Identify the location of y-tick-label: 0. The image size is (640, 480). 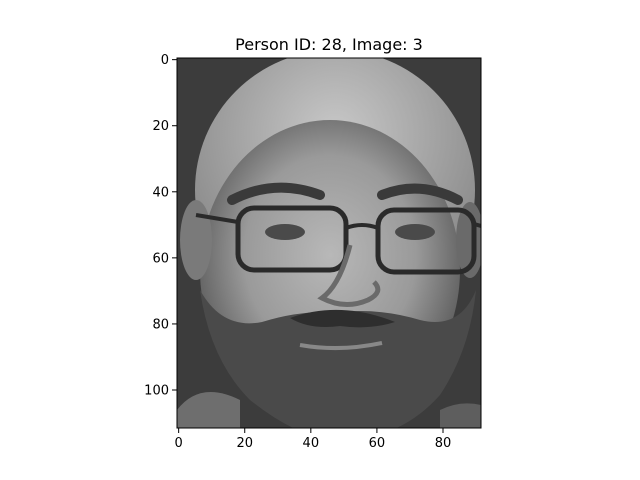
(165, 60).